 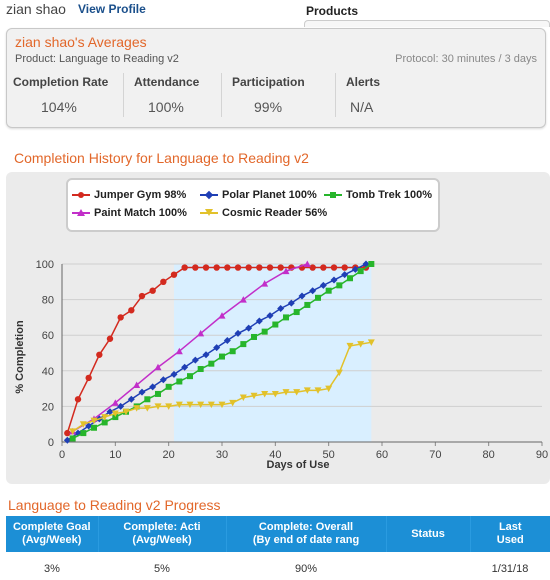 What do you see at coordinates (275, 455) in the screenshot?
I see `x-tick-label: 40` at bounding box center [275, 455].